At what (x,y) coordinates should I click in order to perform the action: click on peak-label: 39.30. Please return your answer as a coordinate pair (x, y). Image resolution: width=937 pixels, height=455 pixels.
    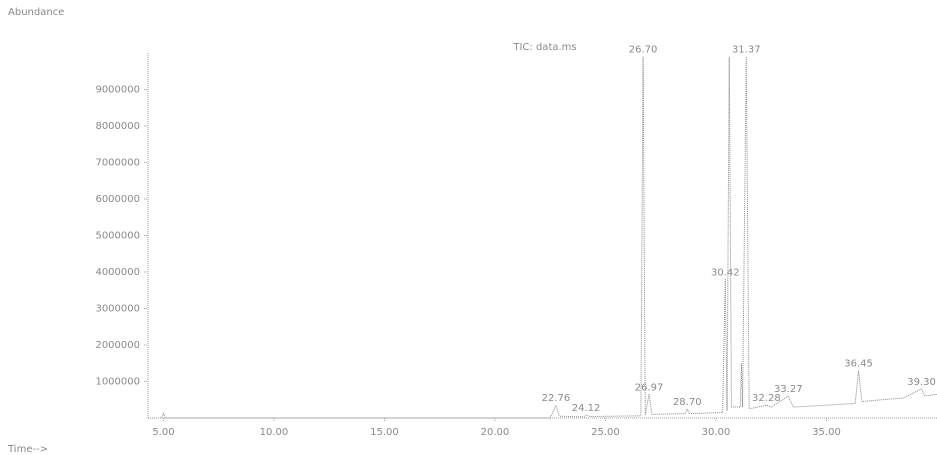
    Looking at the image, I should click on (921, 382).